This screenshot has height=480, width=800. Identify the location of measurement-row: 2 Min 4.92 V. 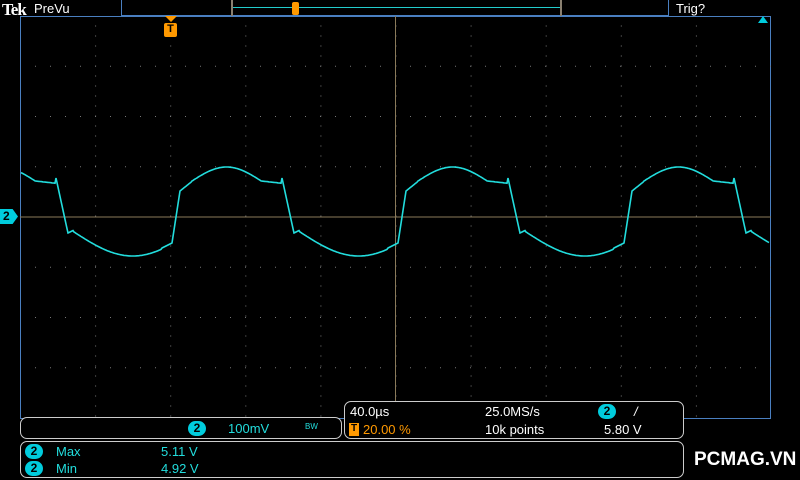
(175, 468).